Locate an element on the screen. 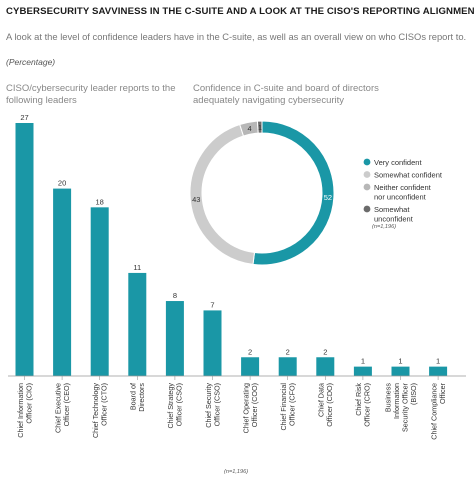 The height and width of the screenshot is (484, 474). category-label-line: Directors is located at coordinates (141, 397).